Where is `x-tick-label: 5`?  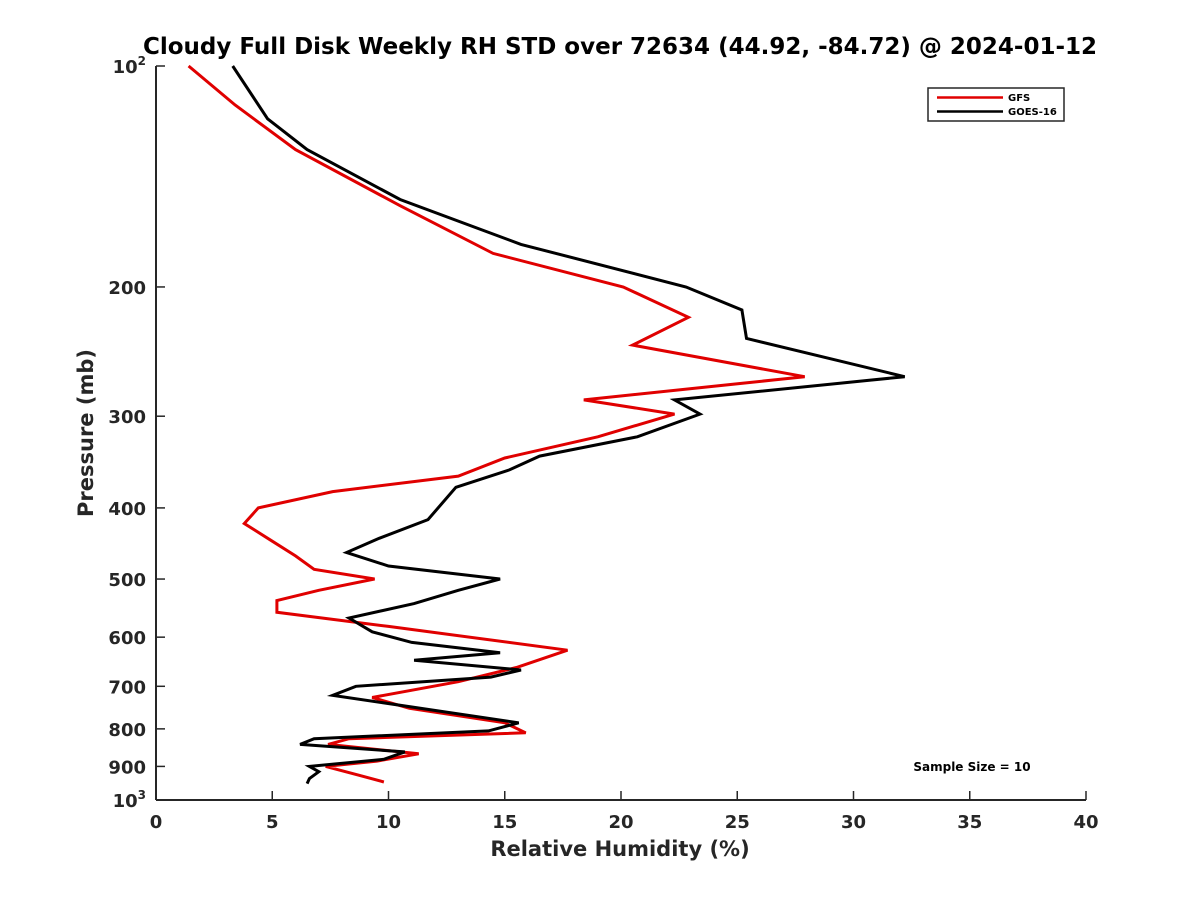
x-tick-label: 5 is located at coordinates (272, 822).